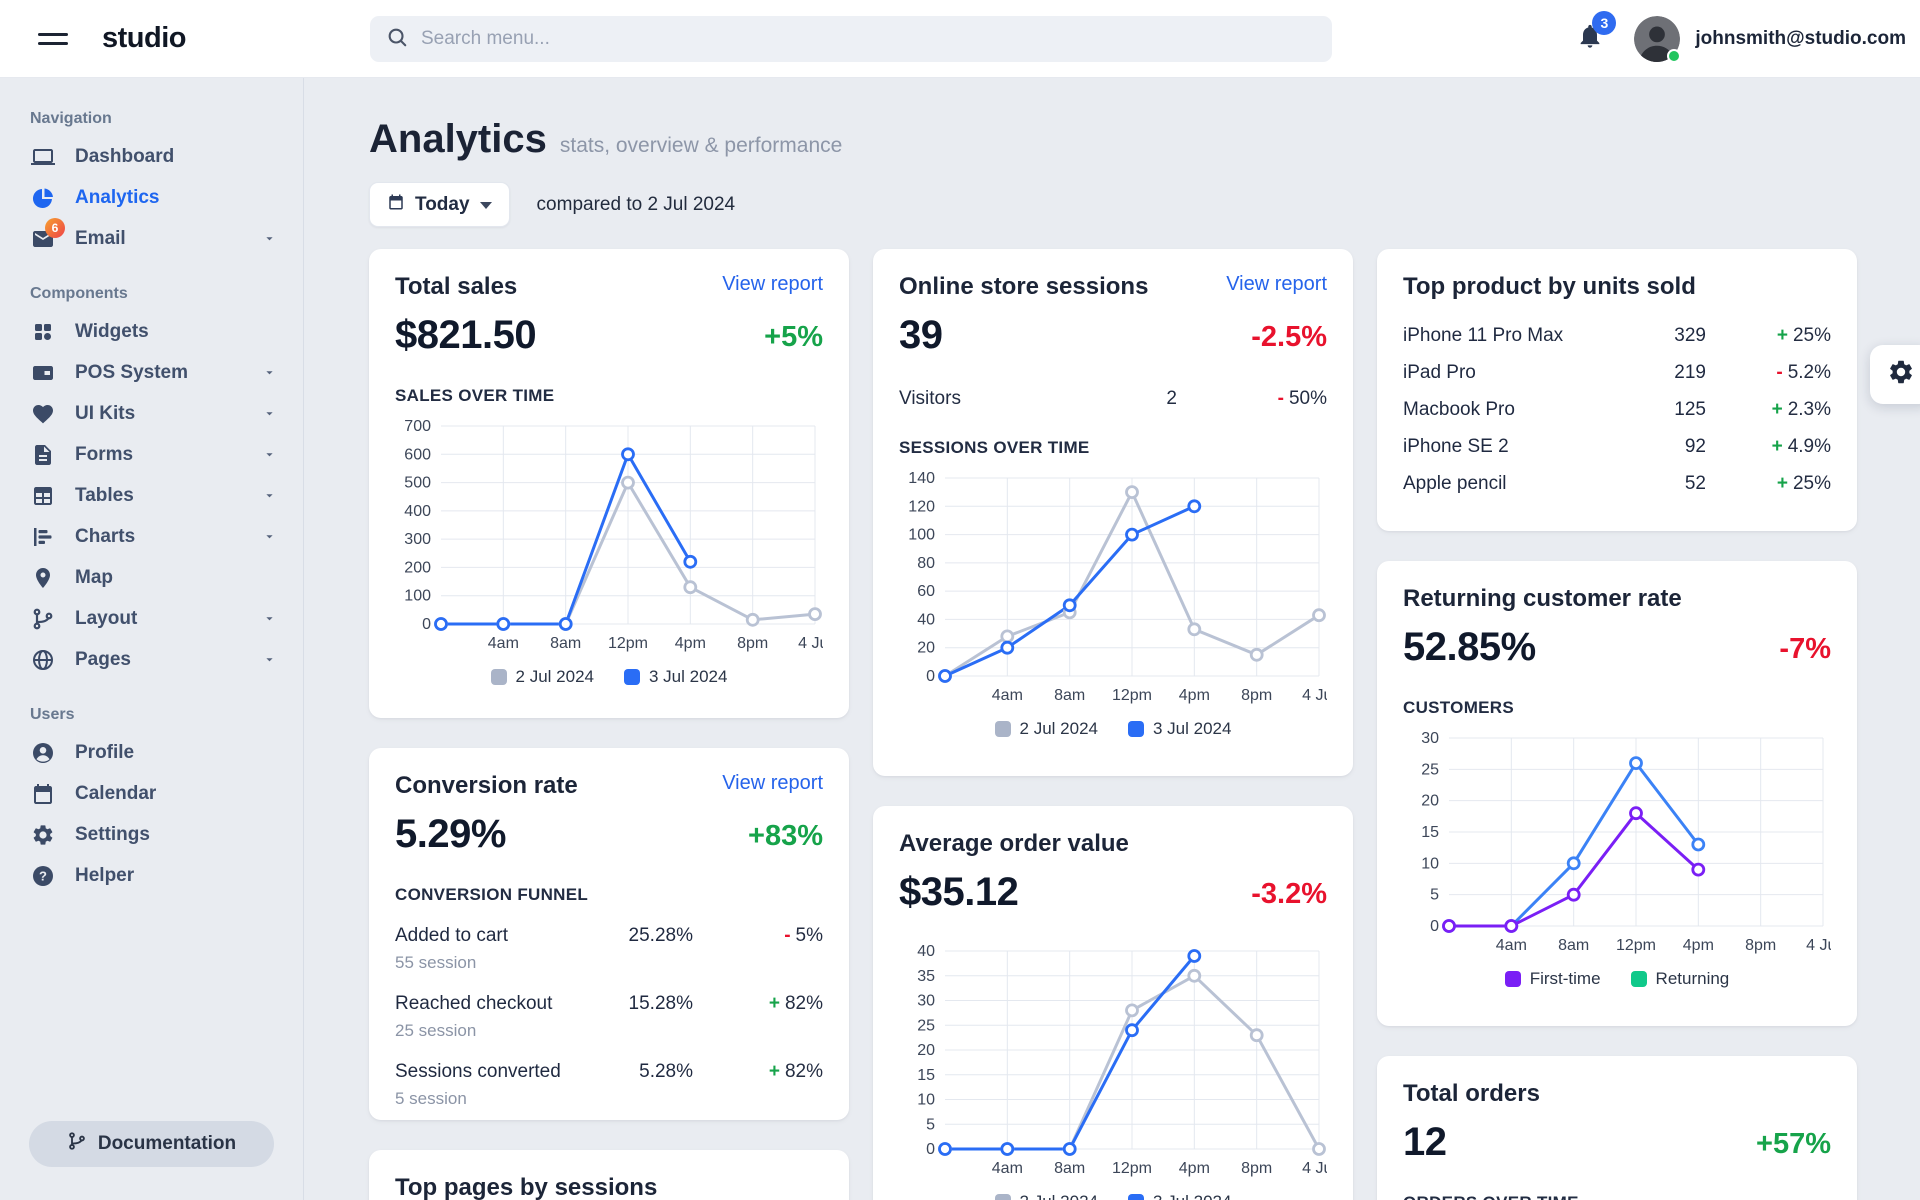  I want to click on svg-text: 700, so click(417, 426).